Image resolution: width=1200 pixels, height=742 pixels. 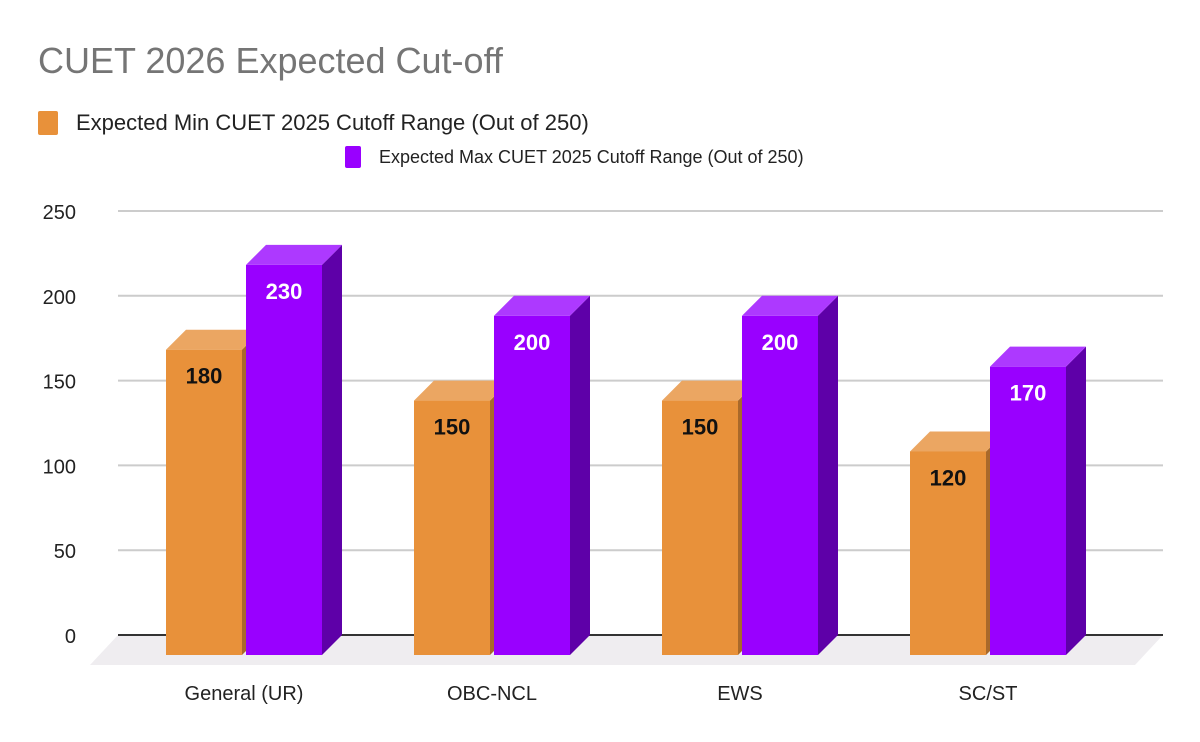 I want to click on y-tick-label: 150, so click(x=59, y=383).